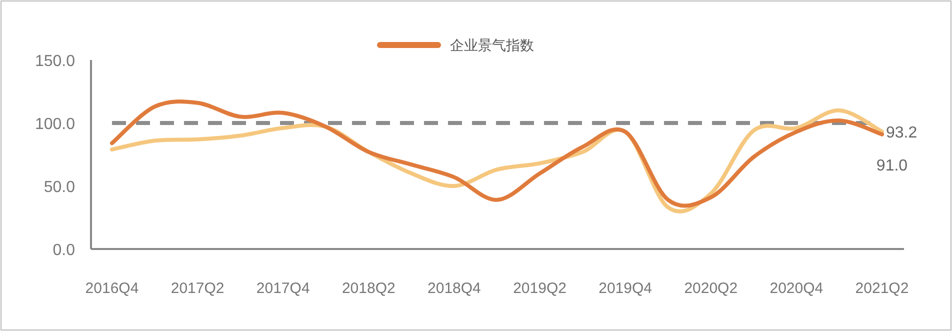 The width and height of the screenshot is (952, 331). I want to click on x-tick-label: 2016Q4, so click(112, 288).